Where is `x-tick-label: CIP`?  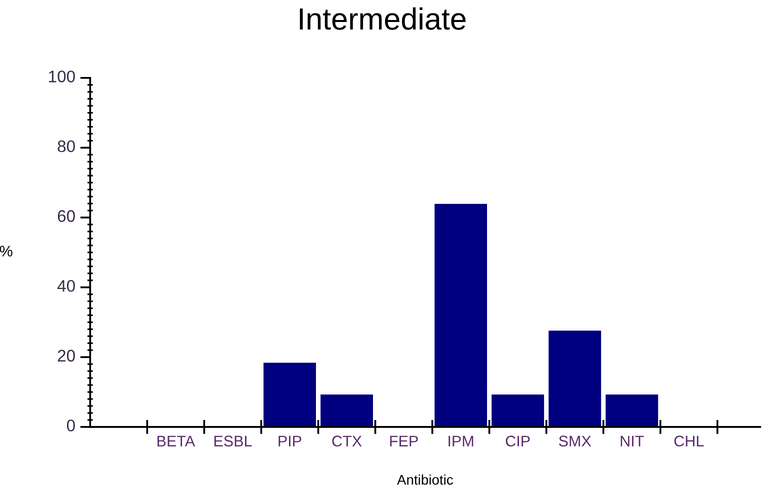 x-tick-label: CIP is located at coordinates (518, 441).